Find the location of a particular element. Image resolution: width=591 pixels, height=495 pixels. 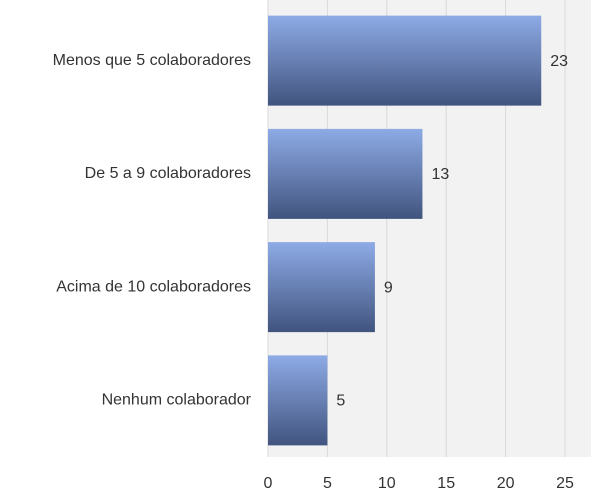

y-tick-label: Acima de 10 colaboradores is located at coordinates (153, 286).